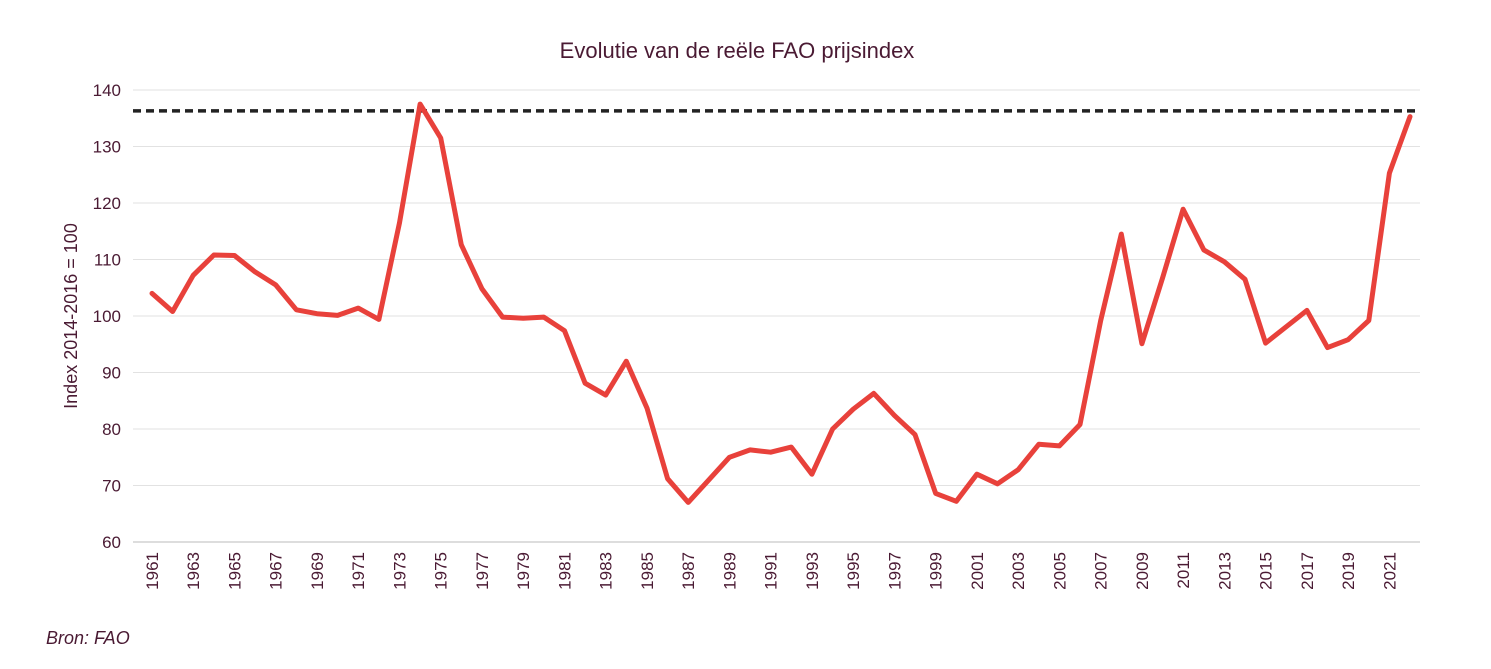  Describe the element at coordinates (523, 571) in the screenshot. I see `x-tick-label: 1979` at that location.